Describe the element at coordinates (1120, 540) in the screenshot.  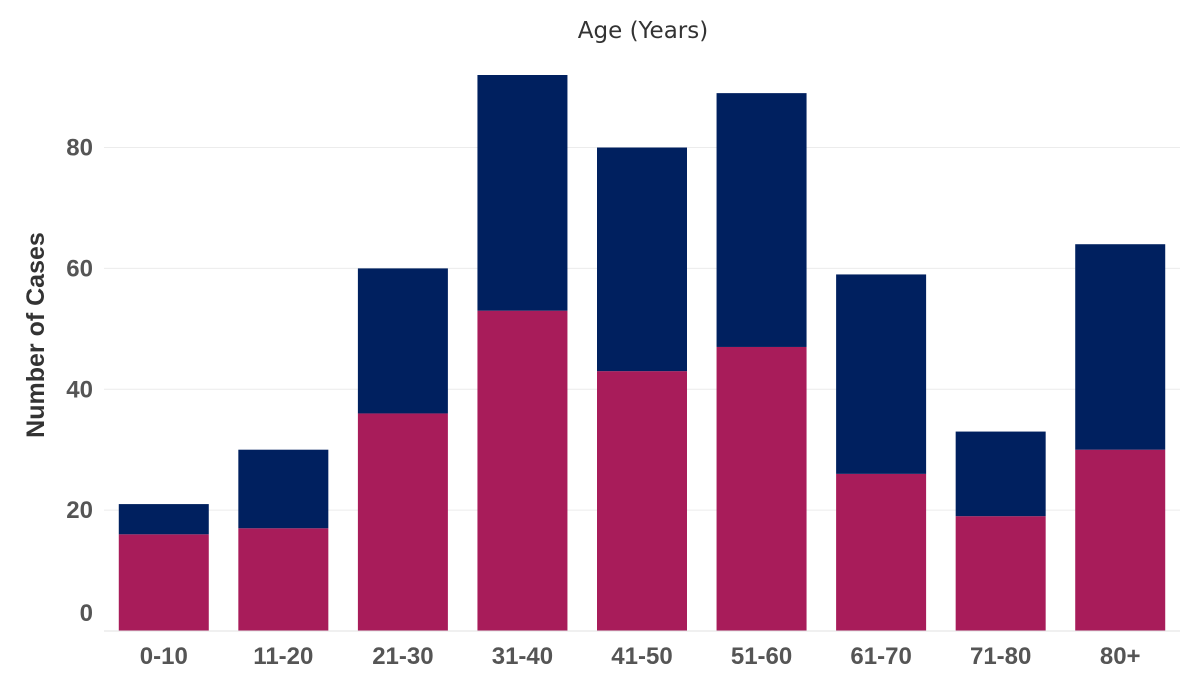
I see `bar-80+-series-1` at that location.